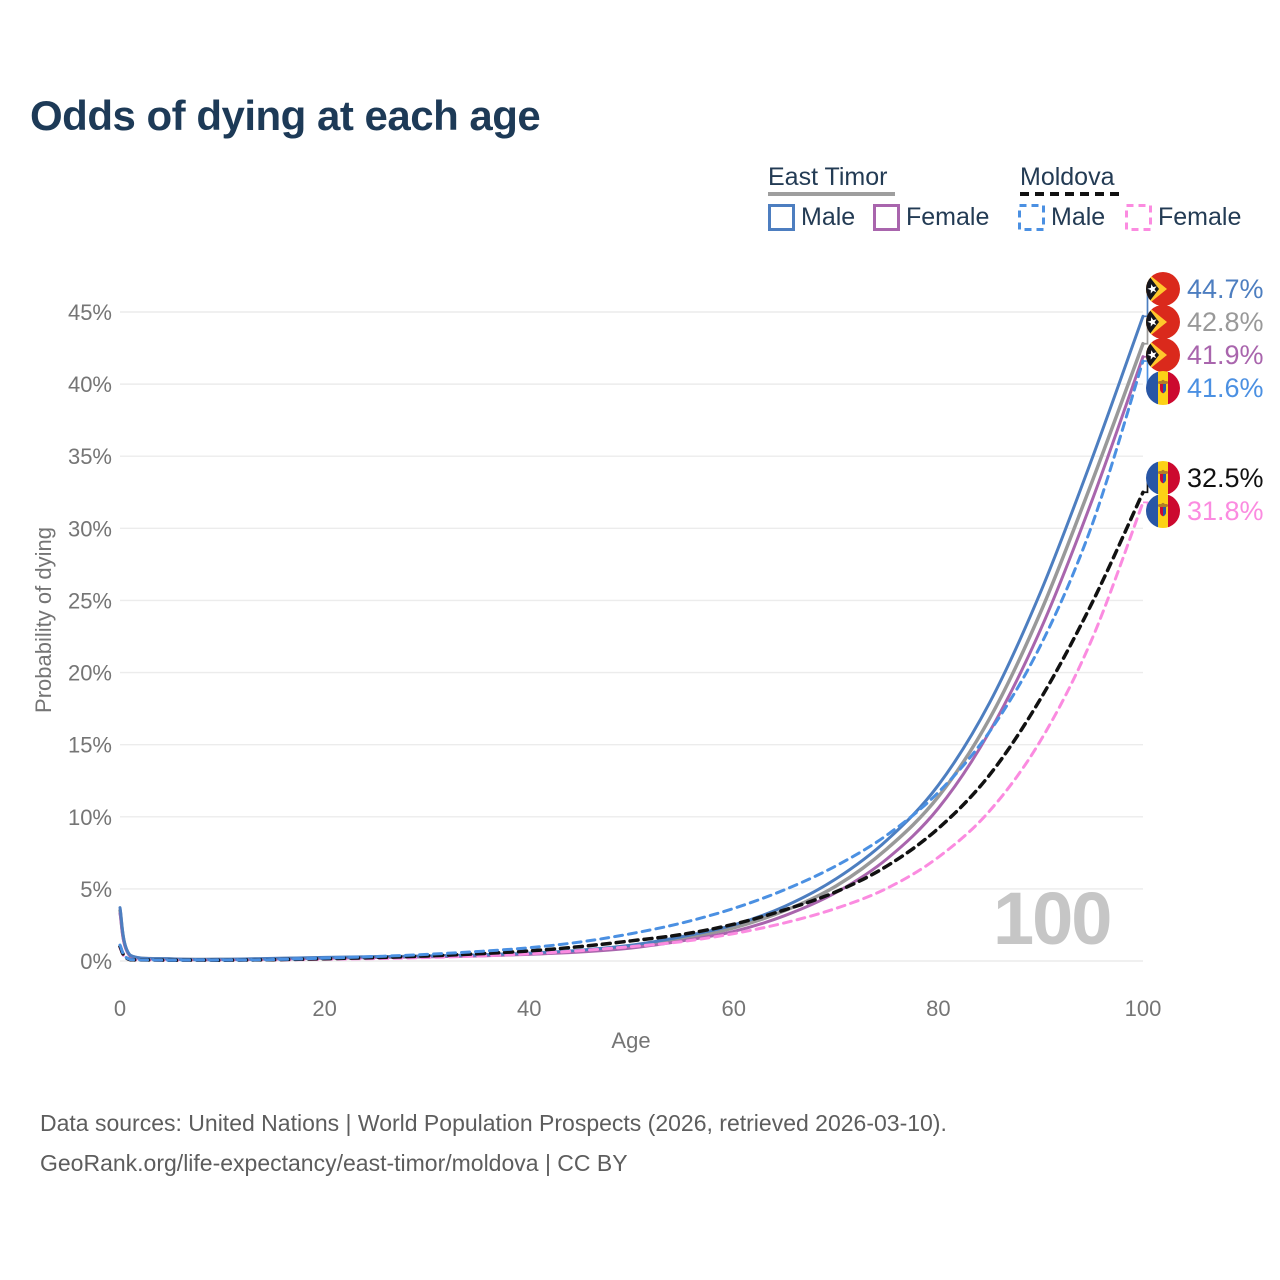 Image resolution: width=1280 pixels, height=1280 pixels. What do you see at coordinates (90, 456) in the screenshot?
I see `svg-text: 35%` at bounding box center [90, 456].